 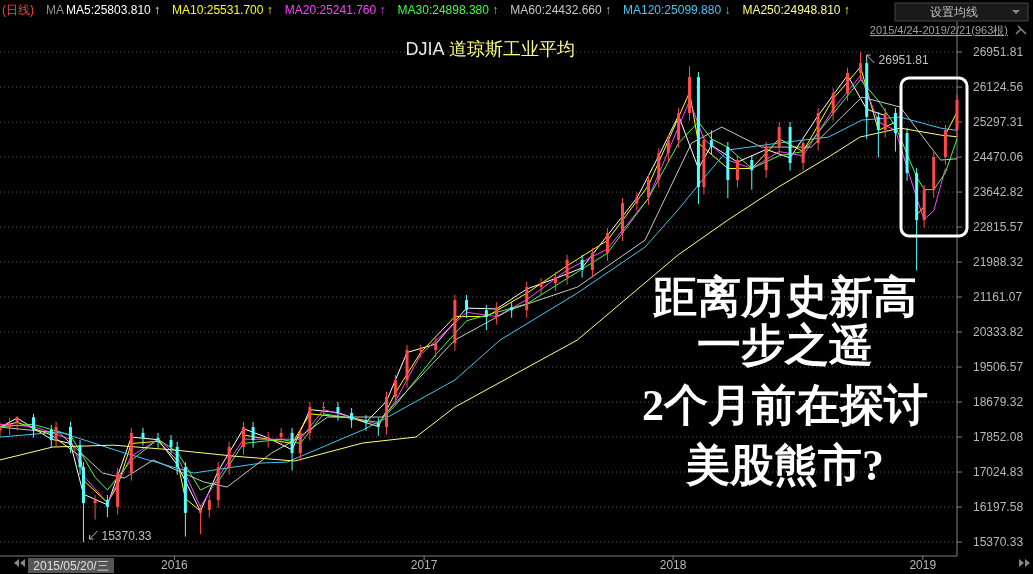 I want to click on y-tick-label: 16197.58, so click(x=998, y=507).